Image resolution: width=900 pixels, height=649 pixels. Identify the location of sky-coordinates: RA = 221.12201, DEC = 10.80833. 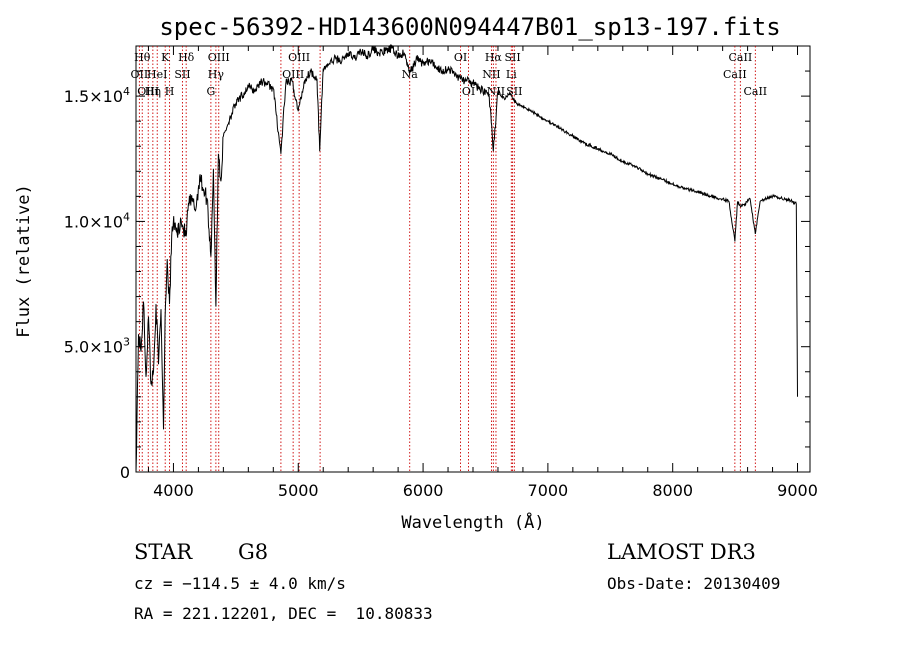
(283, 613).